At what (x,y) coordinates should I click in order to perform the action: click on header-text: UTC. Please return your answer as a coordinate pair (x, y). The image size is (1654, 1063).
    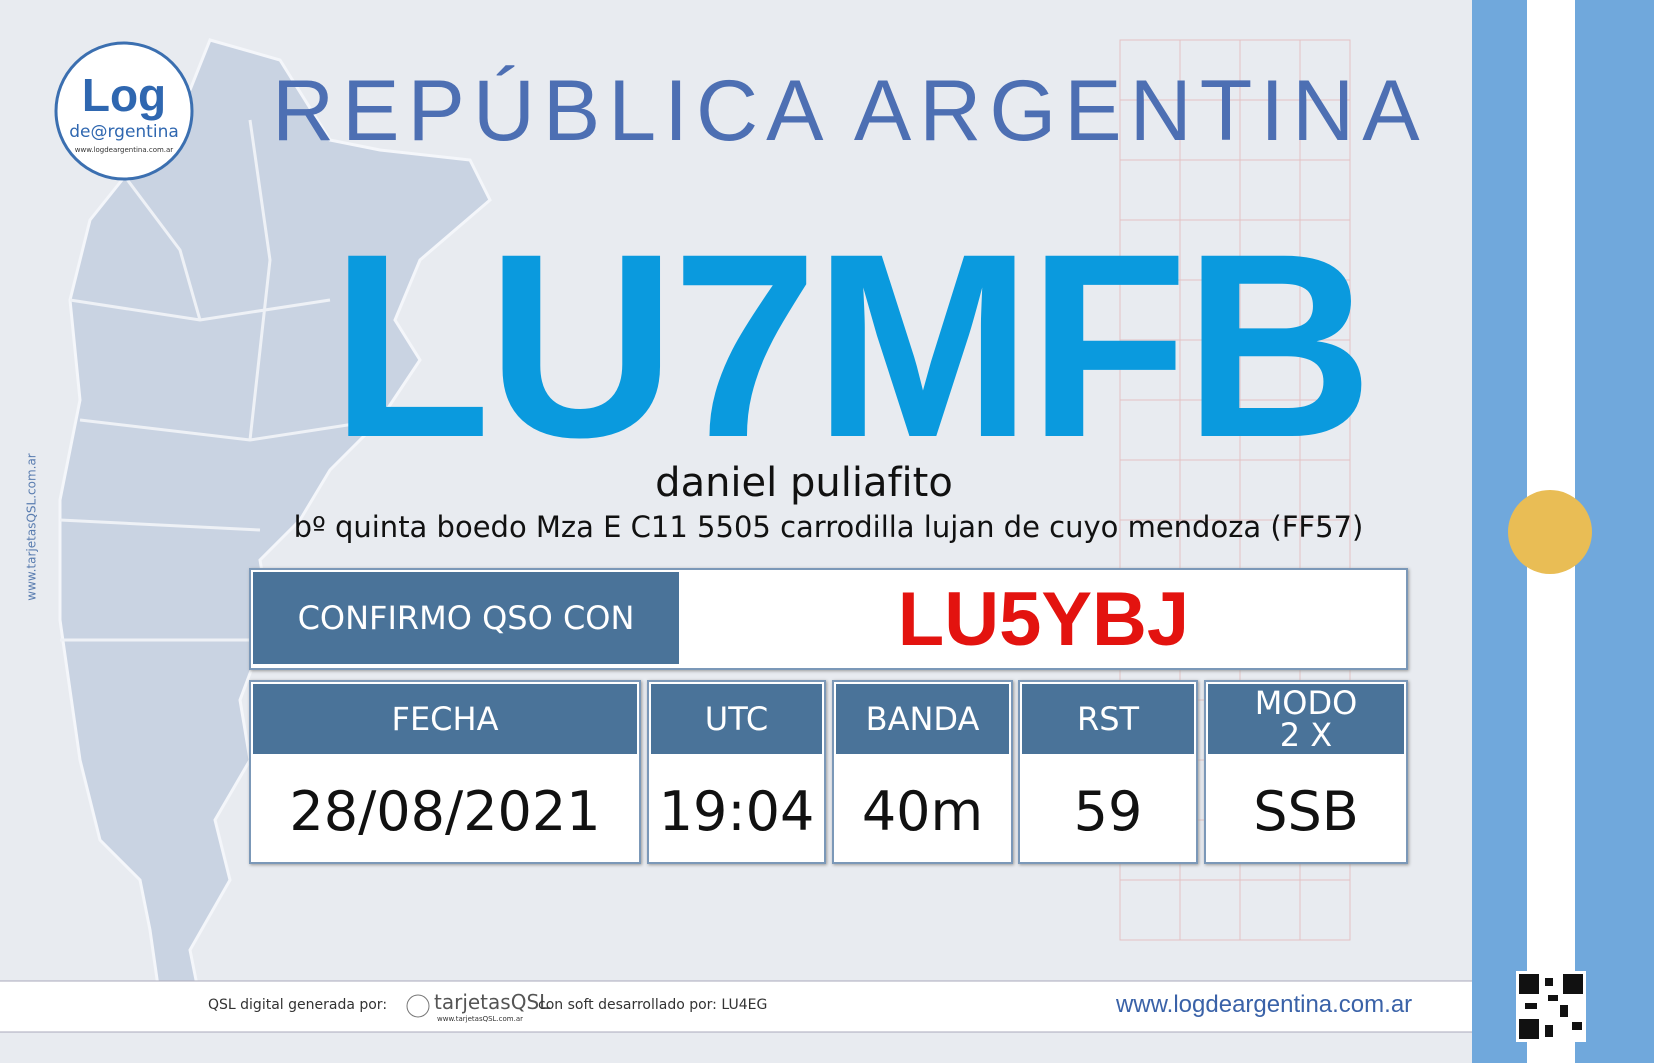
    Looking at the image, I should click on (736, 719).